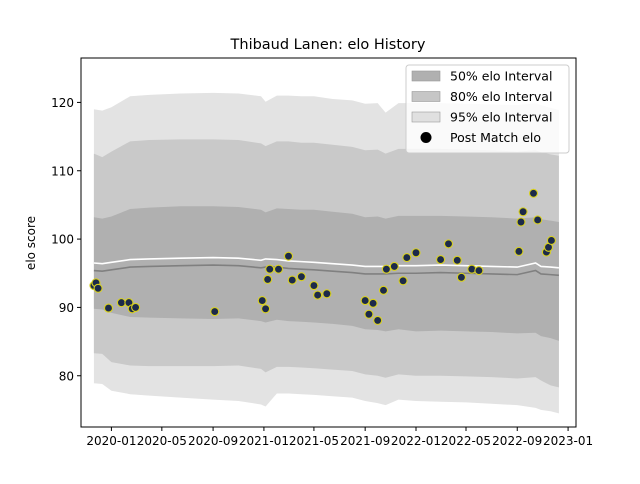 Image resolution: width=640 pixels, height=484 pixels. Describe the element at coordinates (162, 441) in the screenshot. I see `x-tick-label: 2020-05` at that location.